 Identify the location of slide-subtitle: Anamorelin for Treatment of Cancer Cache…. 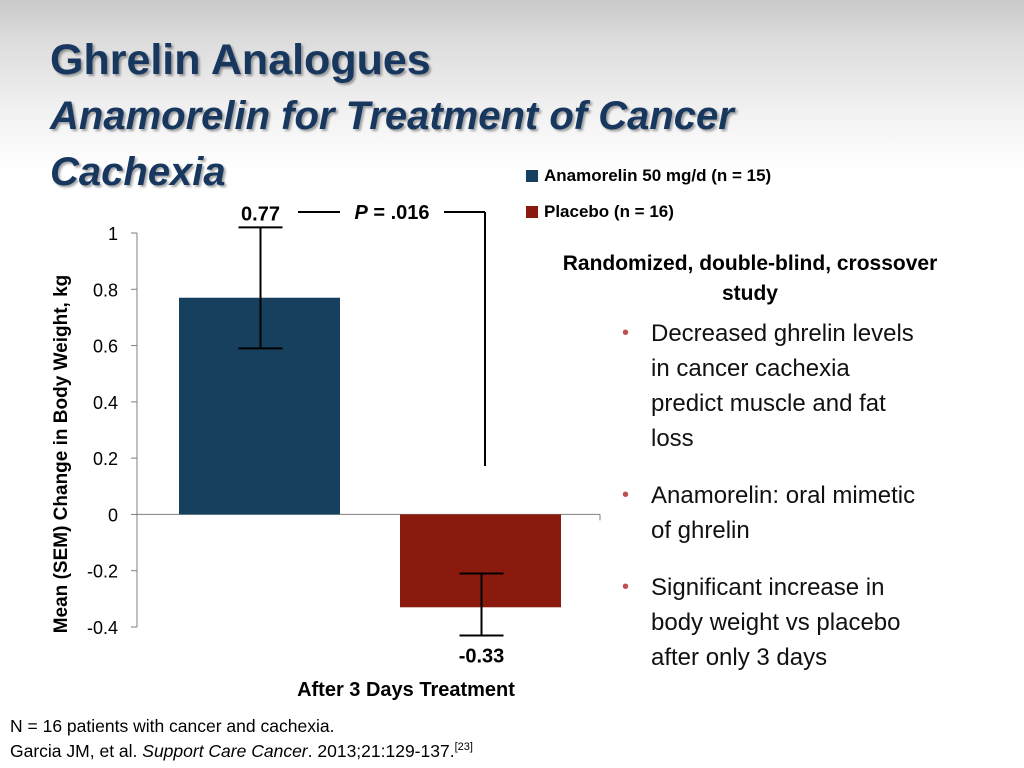
(392, 144).